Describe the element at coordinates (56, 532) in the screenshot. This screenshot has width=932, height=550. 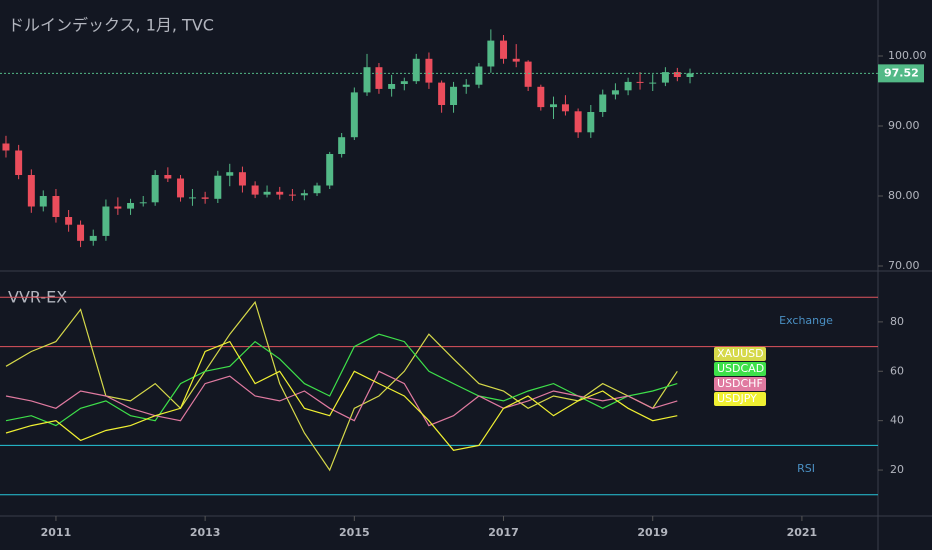
I see `x-tick-label: 2011` at that location.